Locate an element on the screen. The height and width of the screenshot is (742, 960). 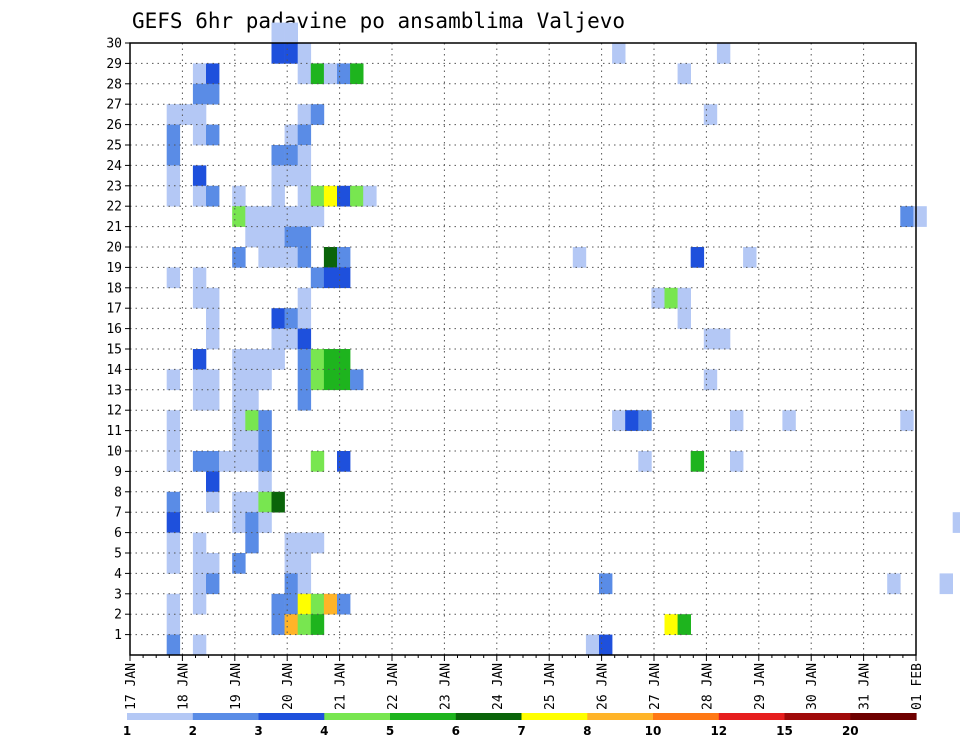
x-tick-label: 22 JAN is located at coordinates (393, 686).